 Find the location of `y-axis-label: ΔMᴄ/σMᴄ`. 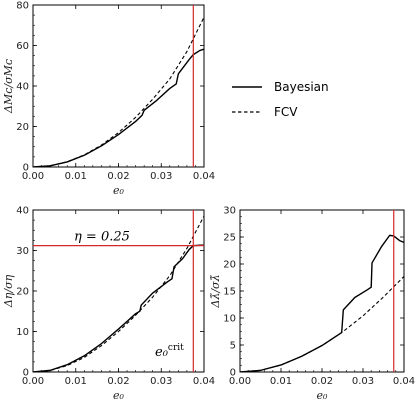

y-axis-label: ΔMᴄ/σMᴄ is located at coordinates (8, 86).